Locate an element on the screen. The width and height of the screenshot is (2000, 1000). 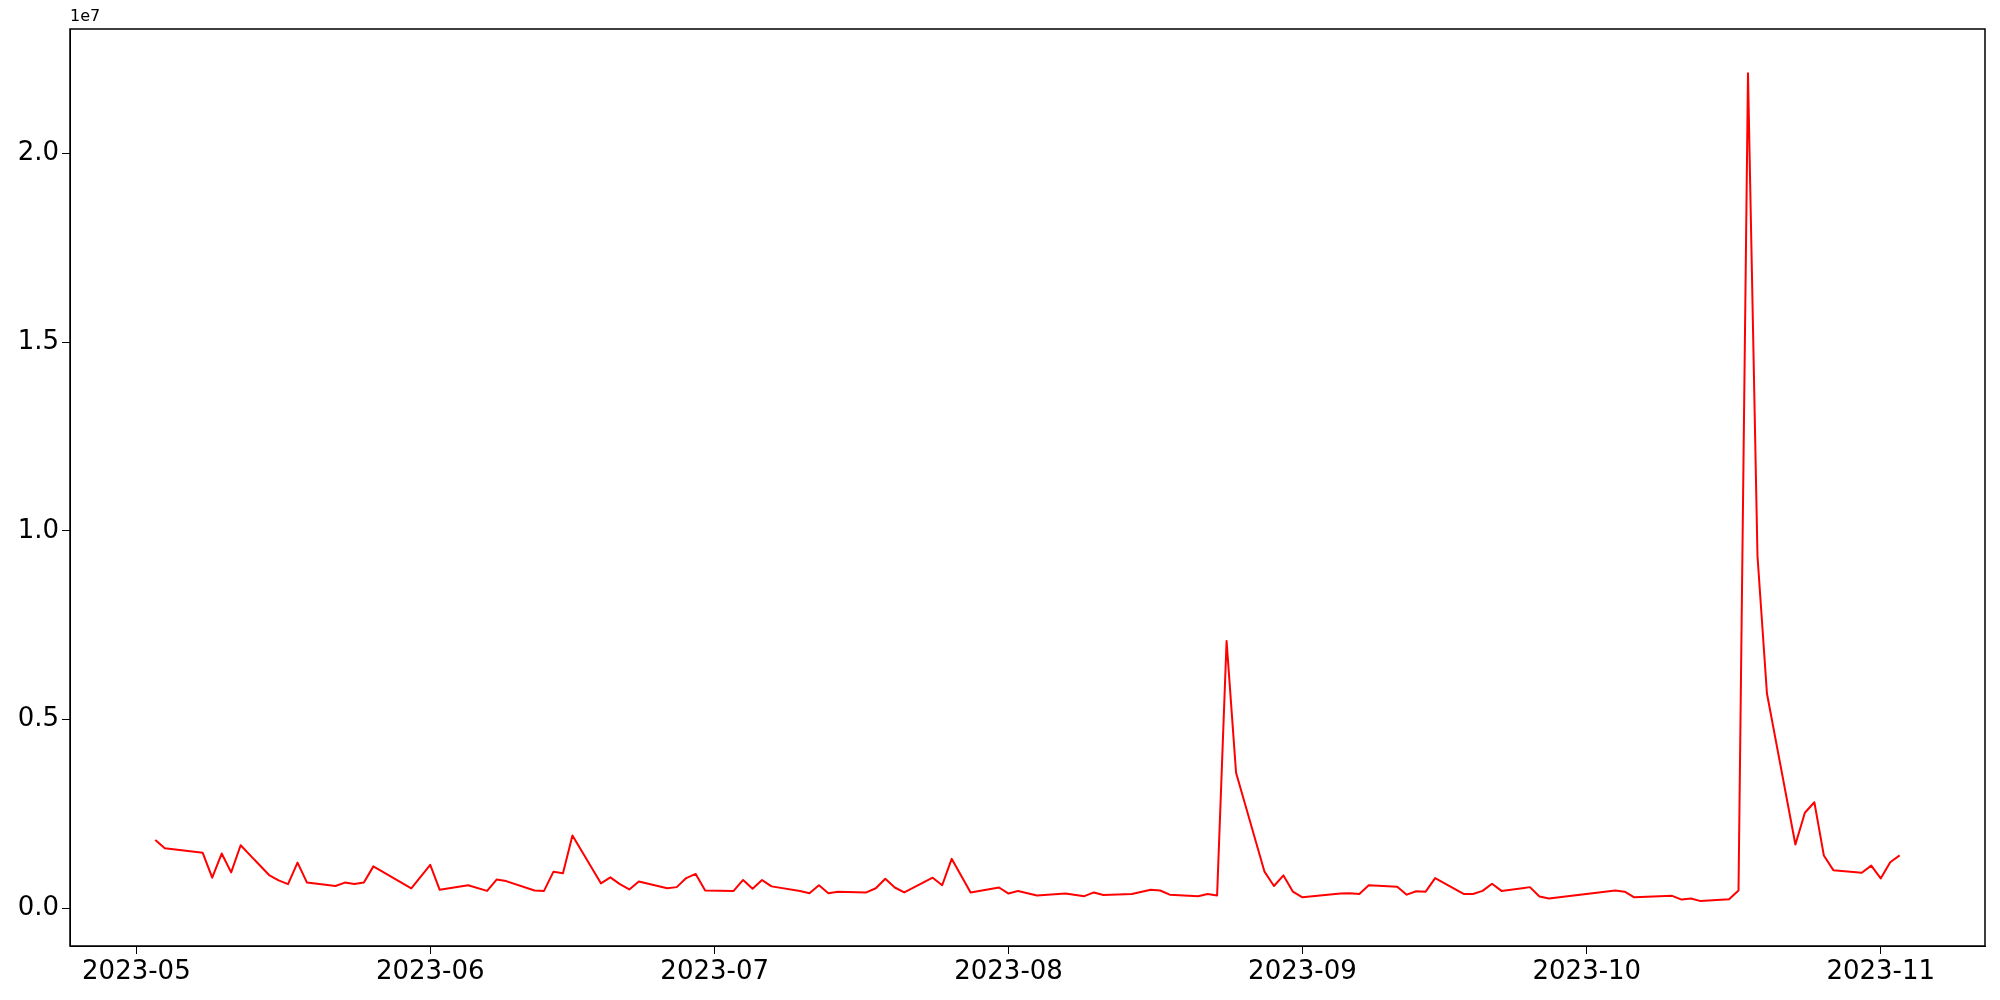
y-tick-label: 1.5 is located at coordinates (38, 339).